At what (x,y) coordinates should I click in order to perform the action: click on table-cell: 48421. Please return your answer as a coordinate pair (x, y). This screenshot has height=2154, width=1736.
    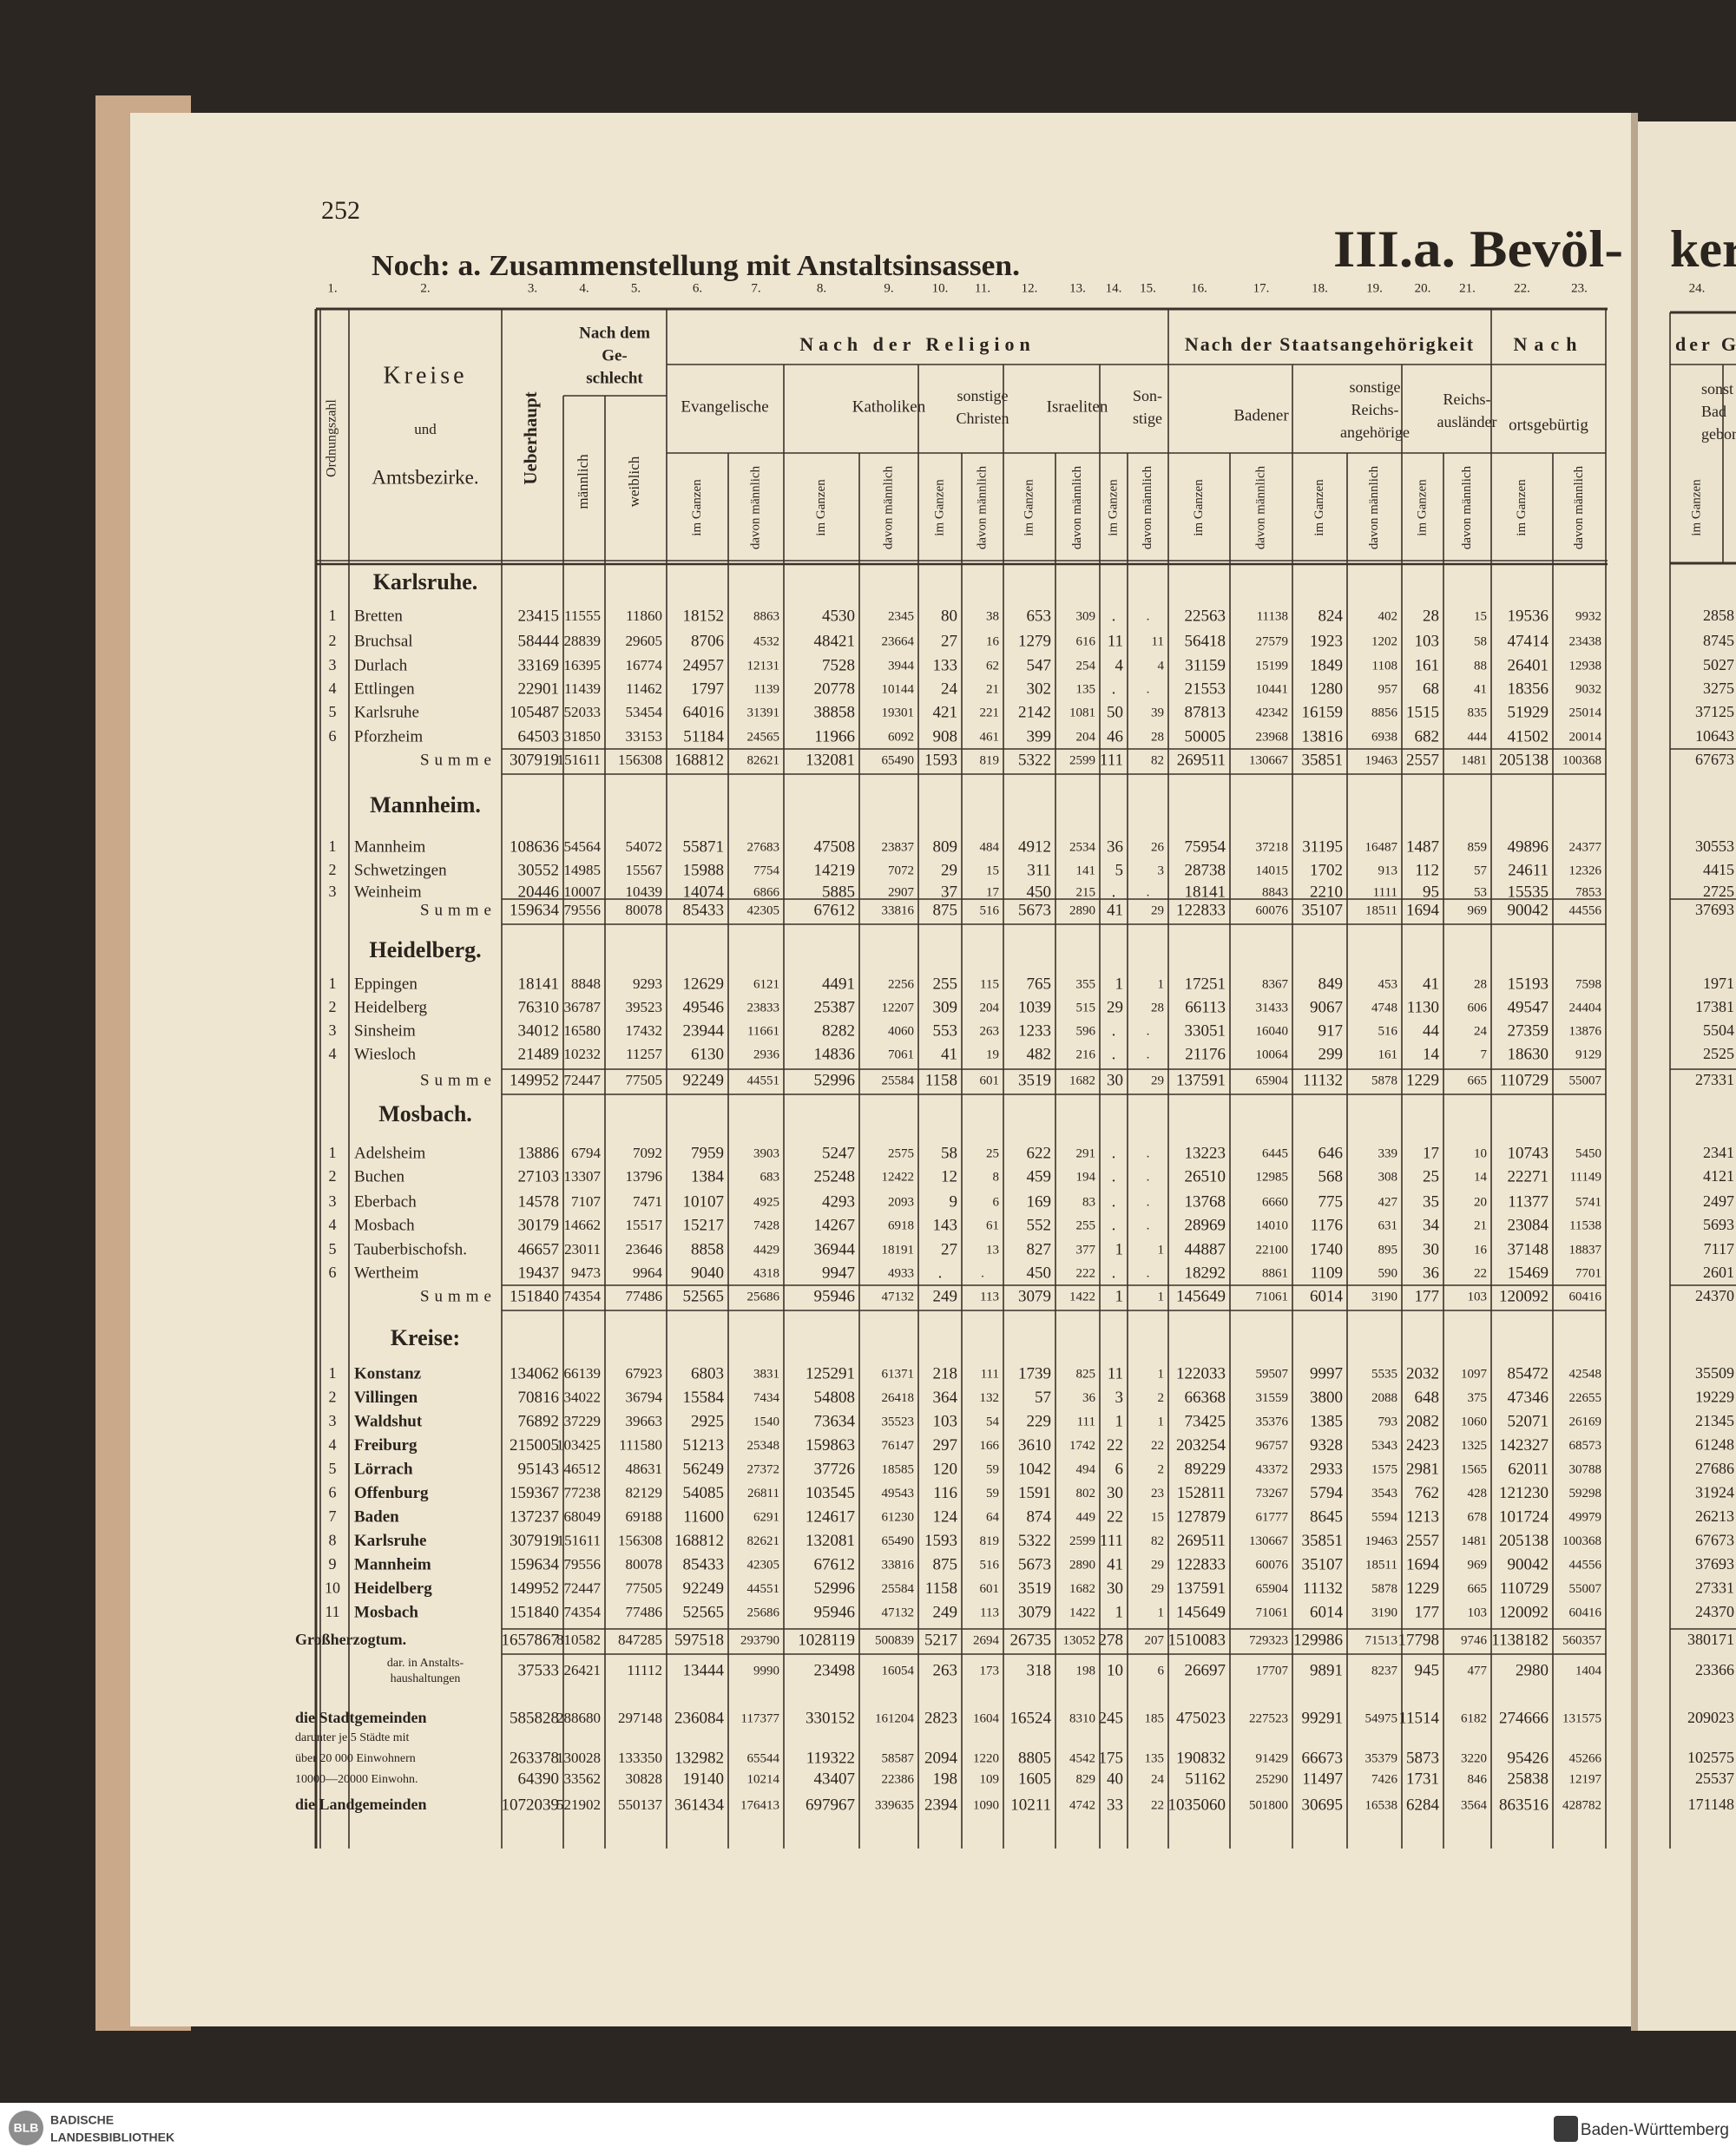
    Looking at the image, I should click on (835, 641).